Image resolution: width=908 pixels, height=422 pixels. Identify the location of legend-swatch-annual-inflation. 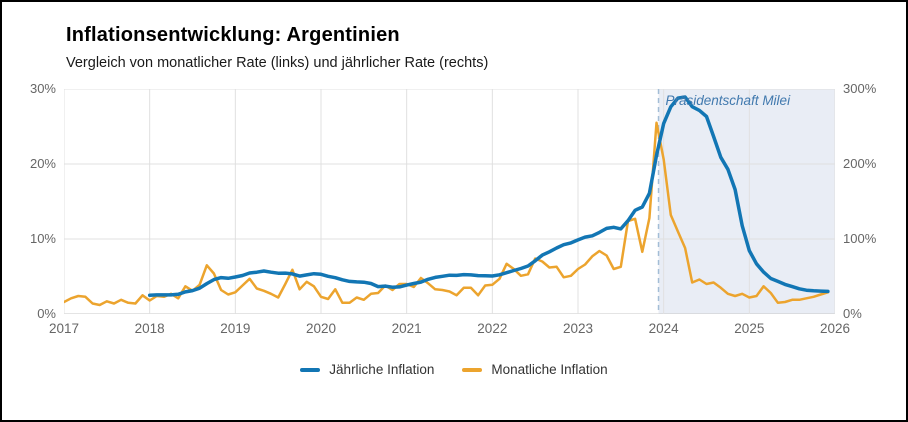
(310, 369).